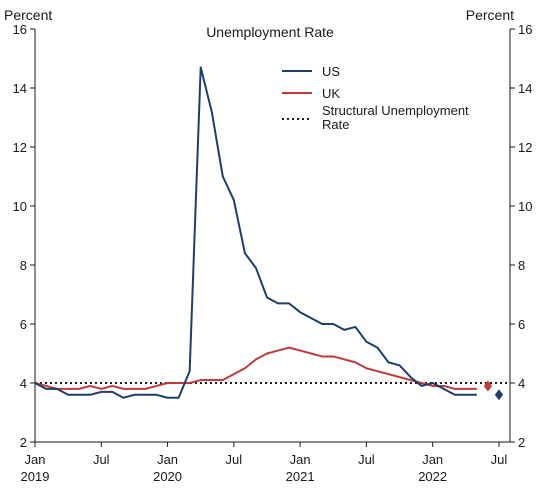 This screenshot has width=548, height=491. Describe the element at coordinates (167, 476) in the screenshot. I see `x-tick-year: 2020` at that location.